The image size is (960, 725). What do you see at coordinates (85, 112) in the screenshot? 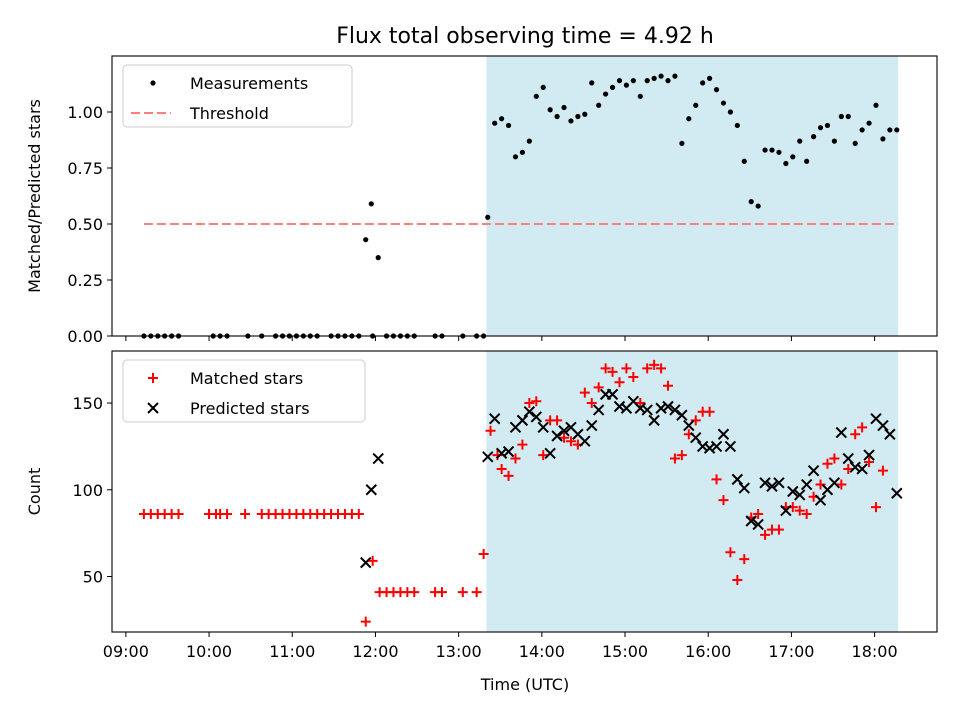
I see `y-tick-label: 1.00` at bounding box center [85, 112].